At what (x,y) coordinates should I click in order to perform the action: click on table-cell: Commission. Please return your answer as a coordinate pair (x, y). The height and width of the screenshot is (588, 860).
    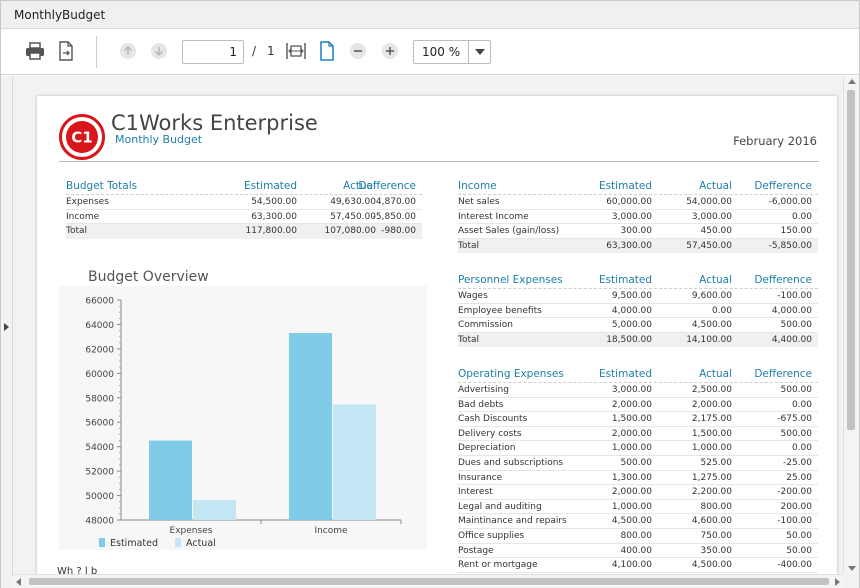
    Looking at the image, I should click on (485, 325).